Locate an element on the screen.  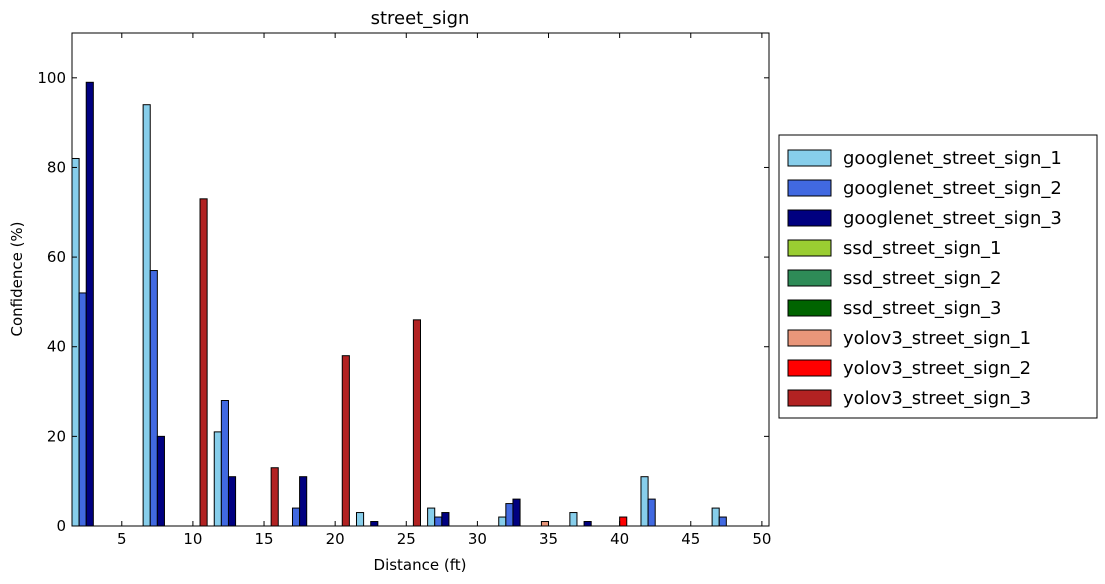
legend-label-yolov3_street_sign_1: yolov3_street_sign_1 is located at coordinates (937, 338).